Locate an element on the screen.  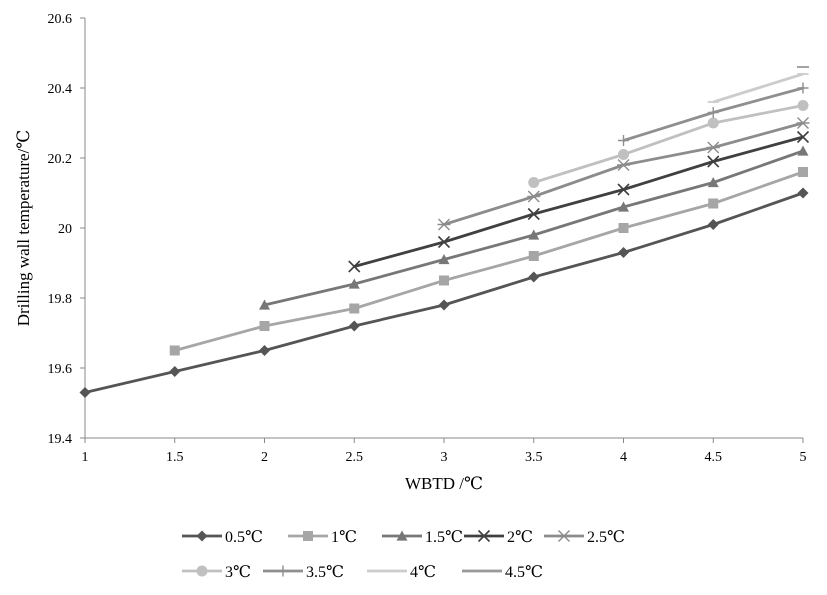
legend-label: 3.5℃ is located at coordinates (325, 572).